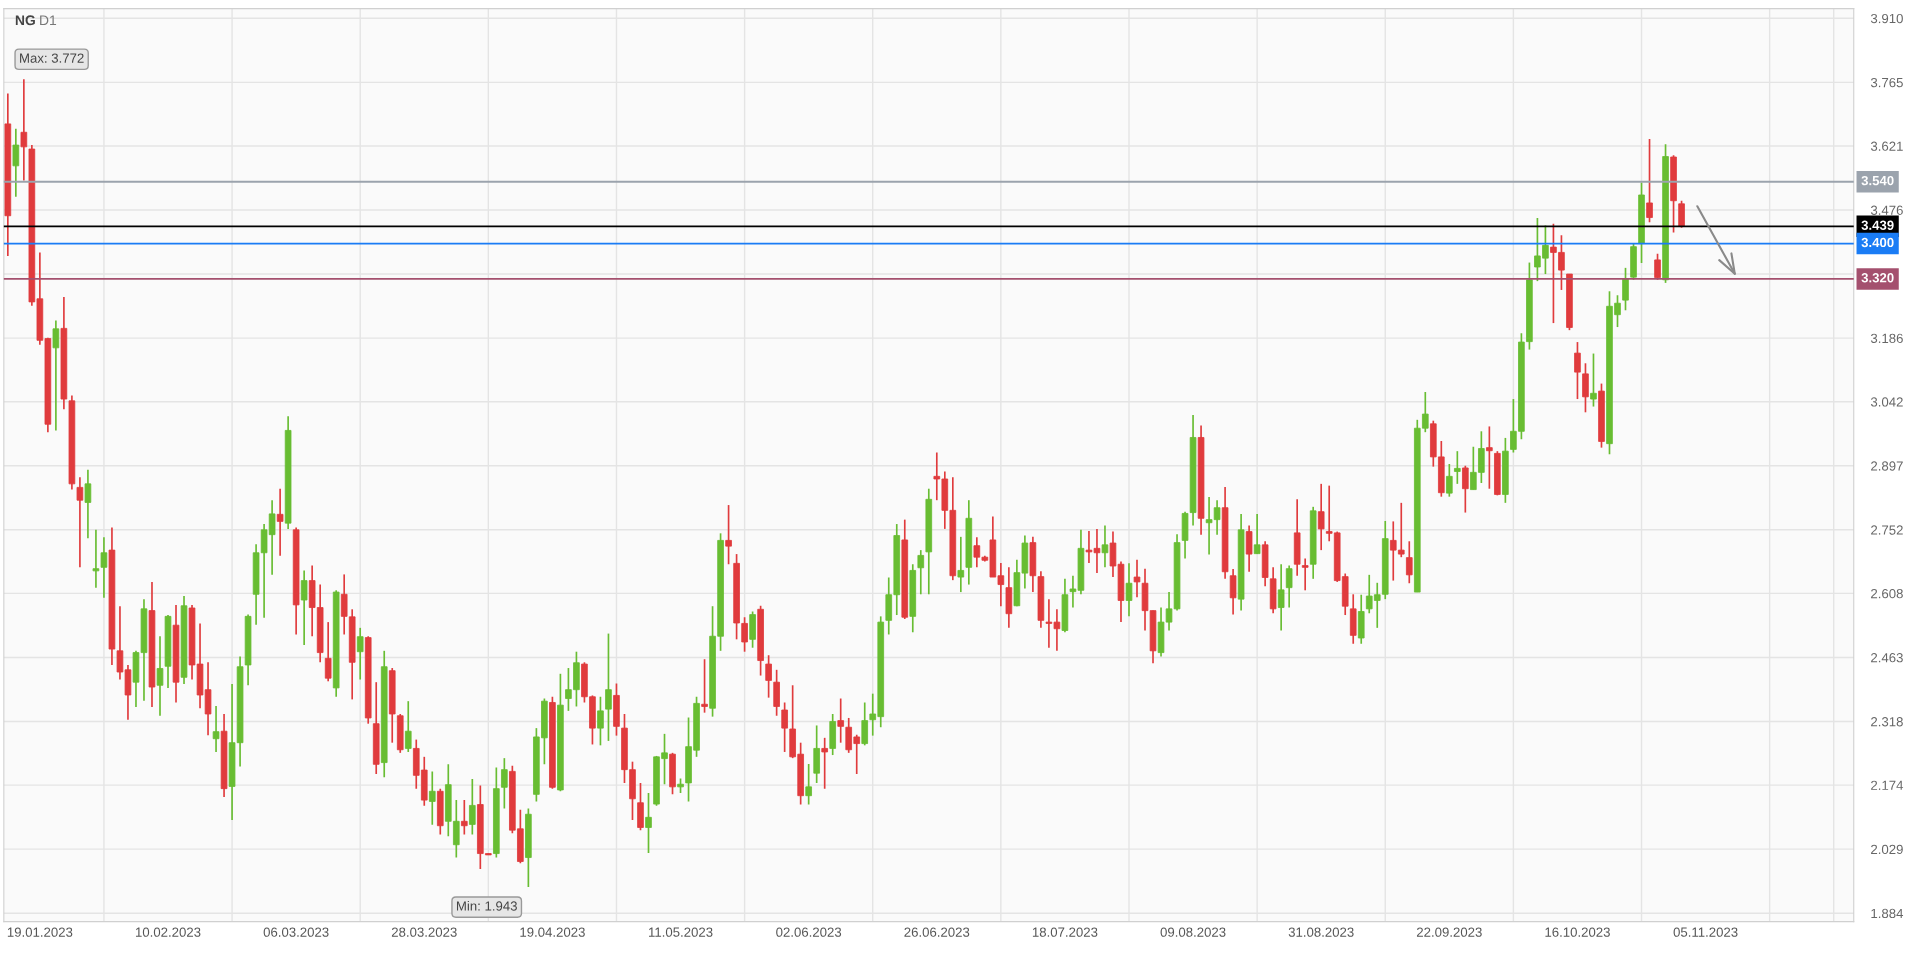  What do you see at coordinates (486, 906) in the screenshot?
I see `annotation: Min: 1.943` at bounding box center [486, 906].